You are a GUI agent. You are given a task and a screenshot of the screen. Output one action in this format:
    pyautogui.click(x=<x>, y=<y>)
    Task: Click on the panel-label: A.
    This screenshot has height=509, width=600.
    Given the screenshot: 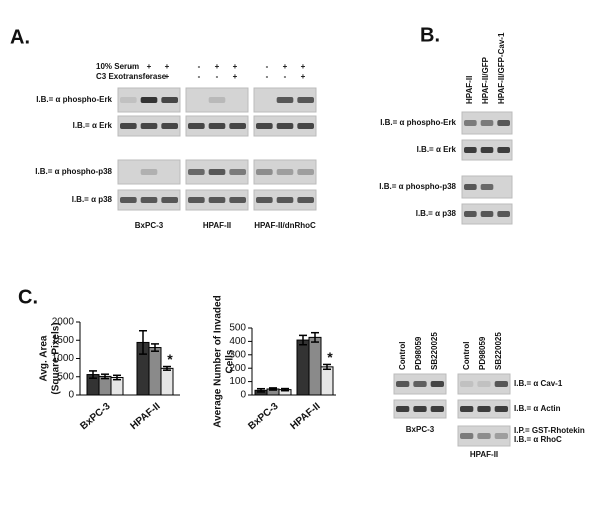 What is the action you would take?
    pyautogui.click(x=20, y=37)
    